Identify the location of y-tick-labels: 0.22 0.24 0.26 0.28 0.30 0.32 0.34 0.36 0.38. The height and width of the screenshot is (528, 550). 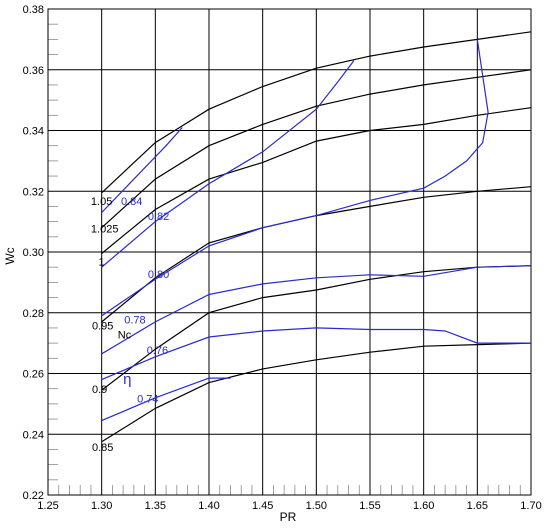
(33, 253).